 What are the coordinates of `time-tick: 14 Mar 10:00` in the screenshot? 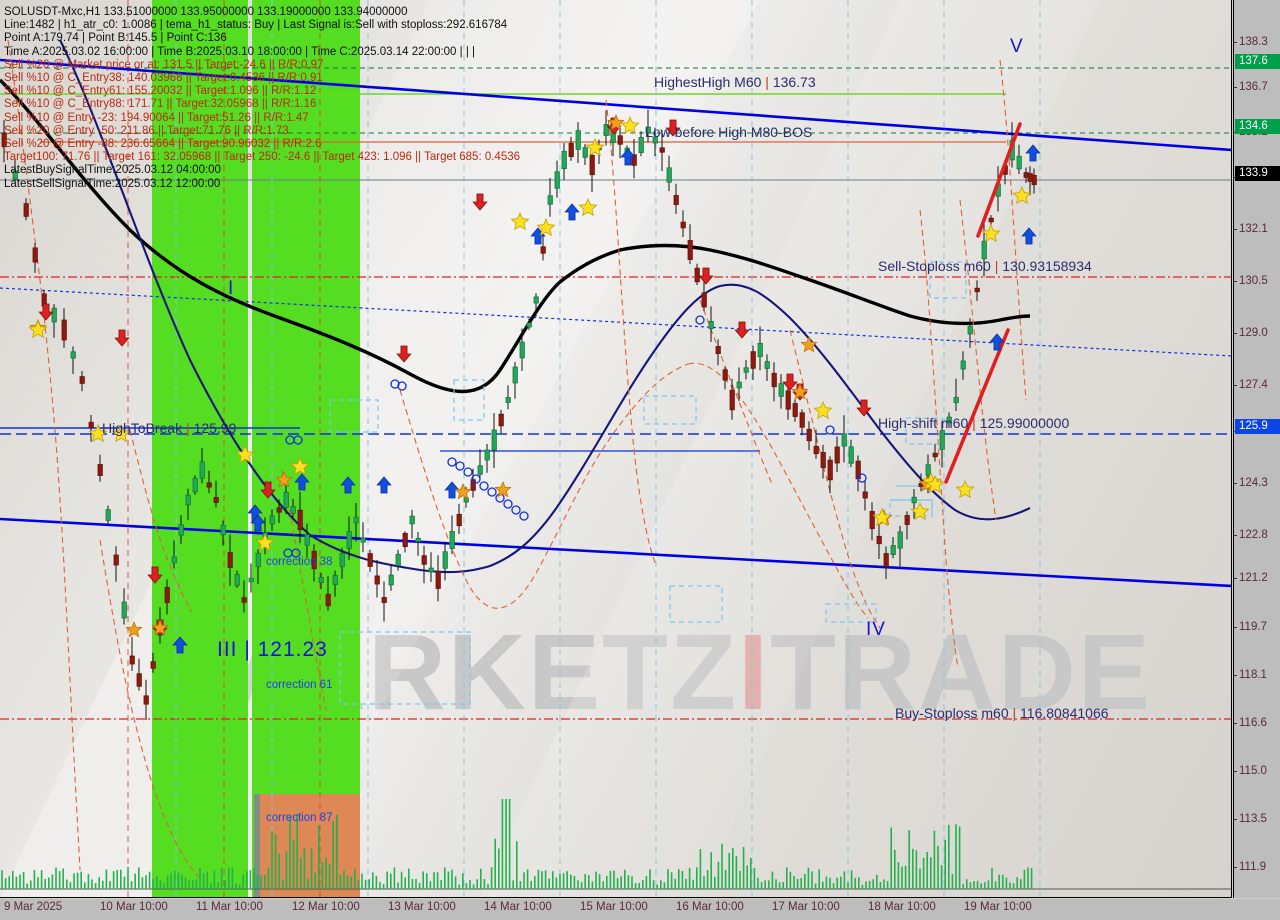 It's located at (518, 907).